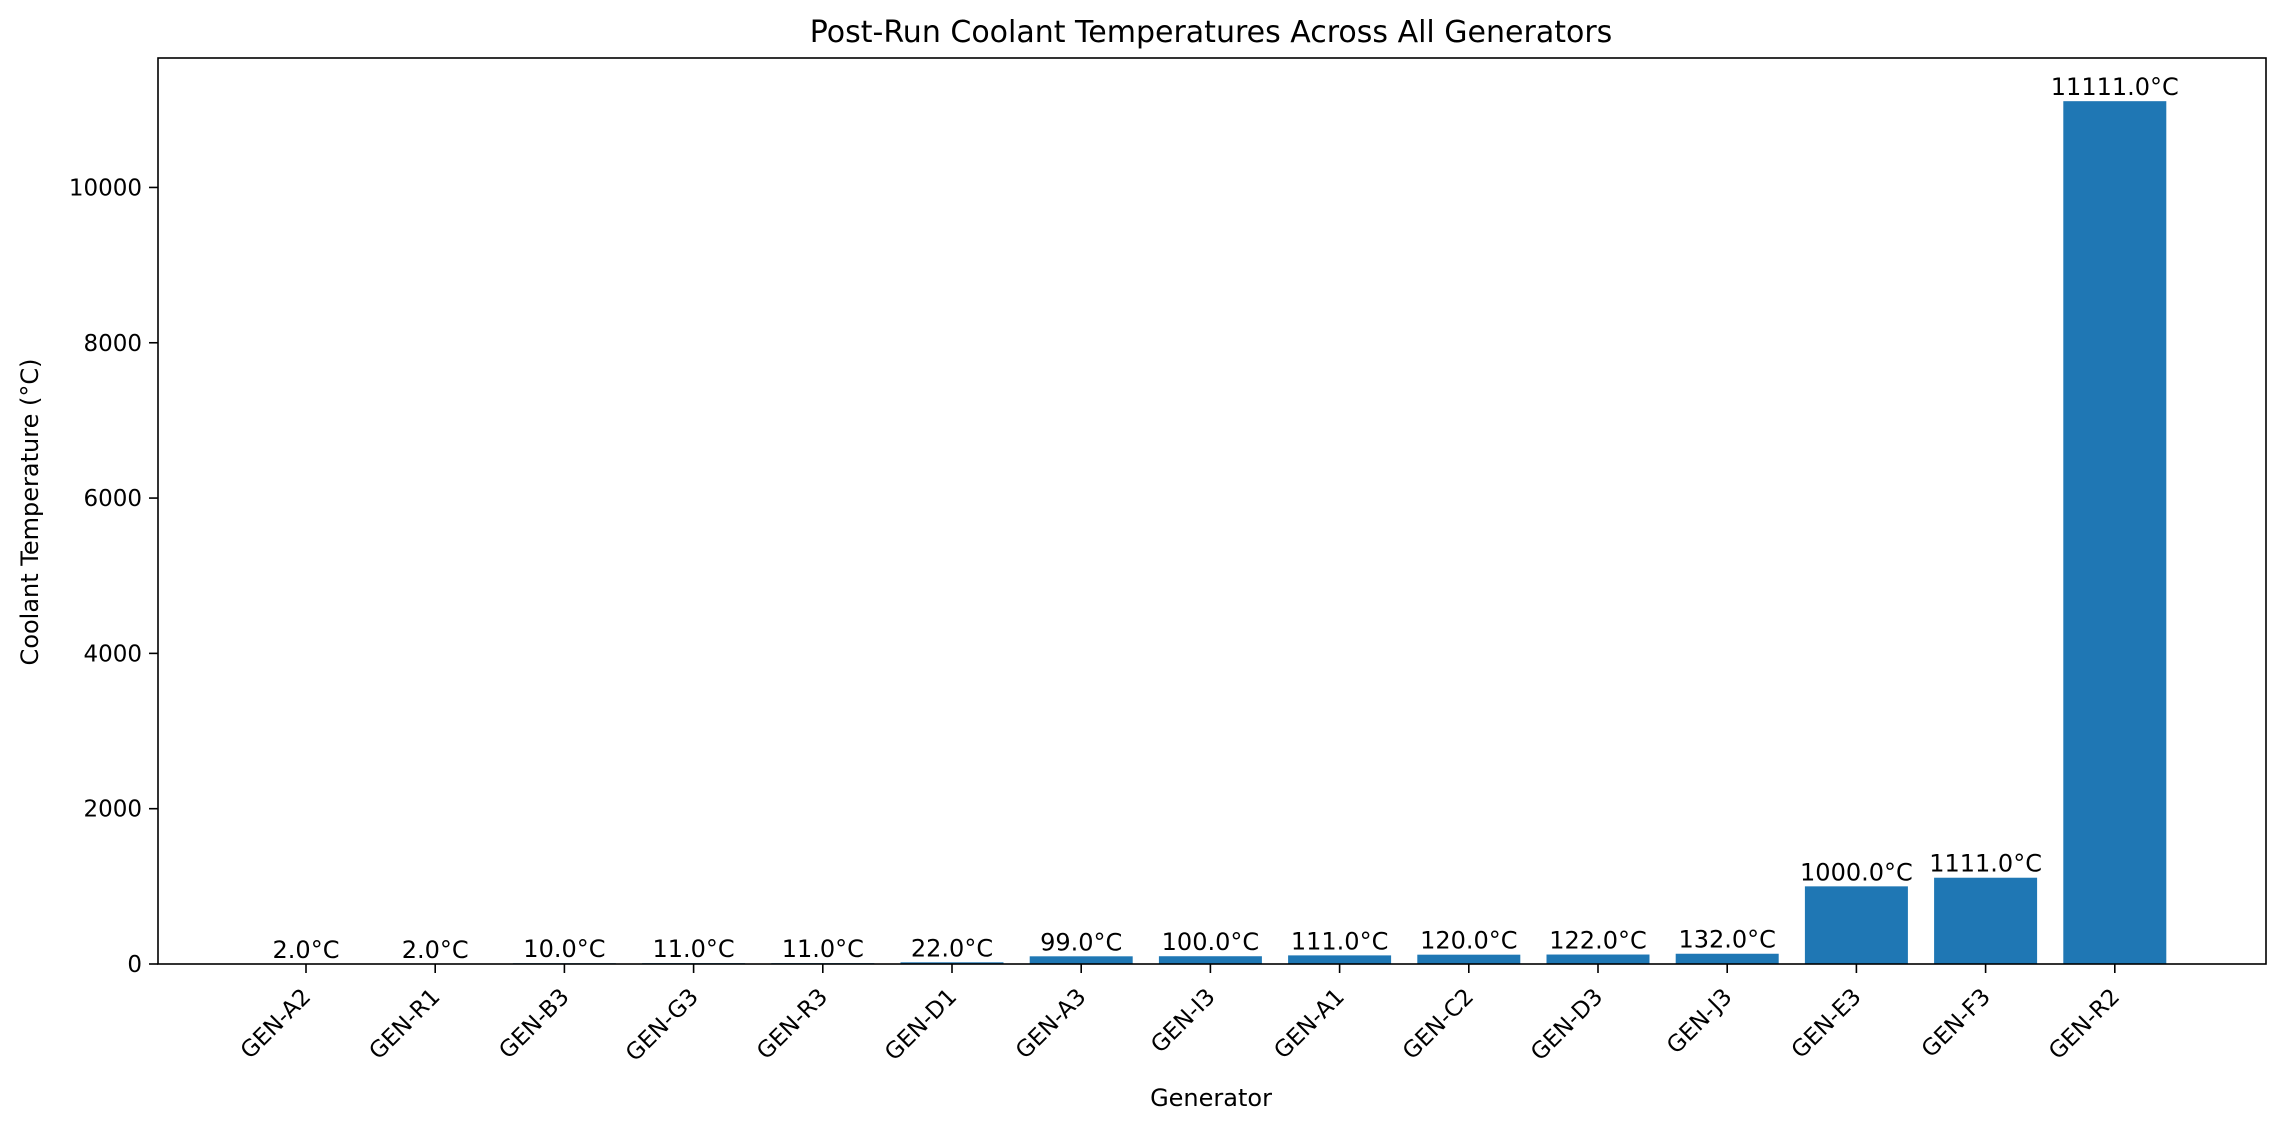  I want to click on bar-gen-f3, so click(1985, 921).